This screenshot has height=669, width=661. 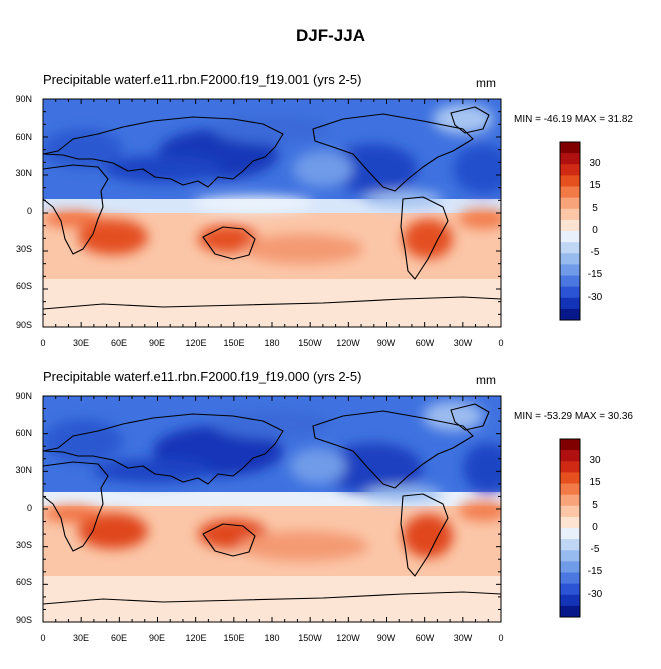 I want to click on min-max-label: MIN = -53.29 MAX = 30.36, so click(x=573, y=416).